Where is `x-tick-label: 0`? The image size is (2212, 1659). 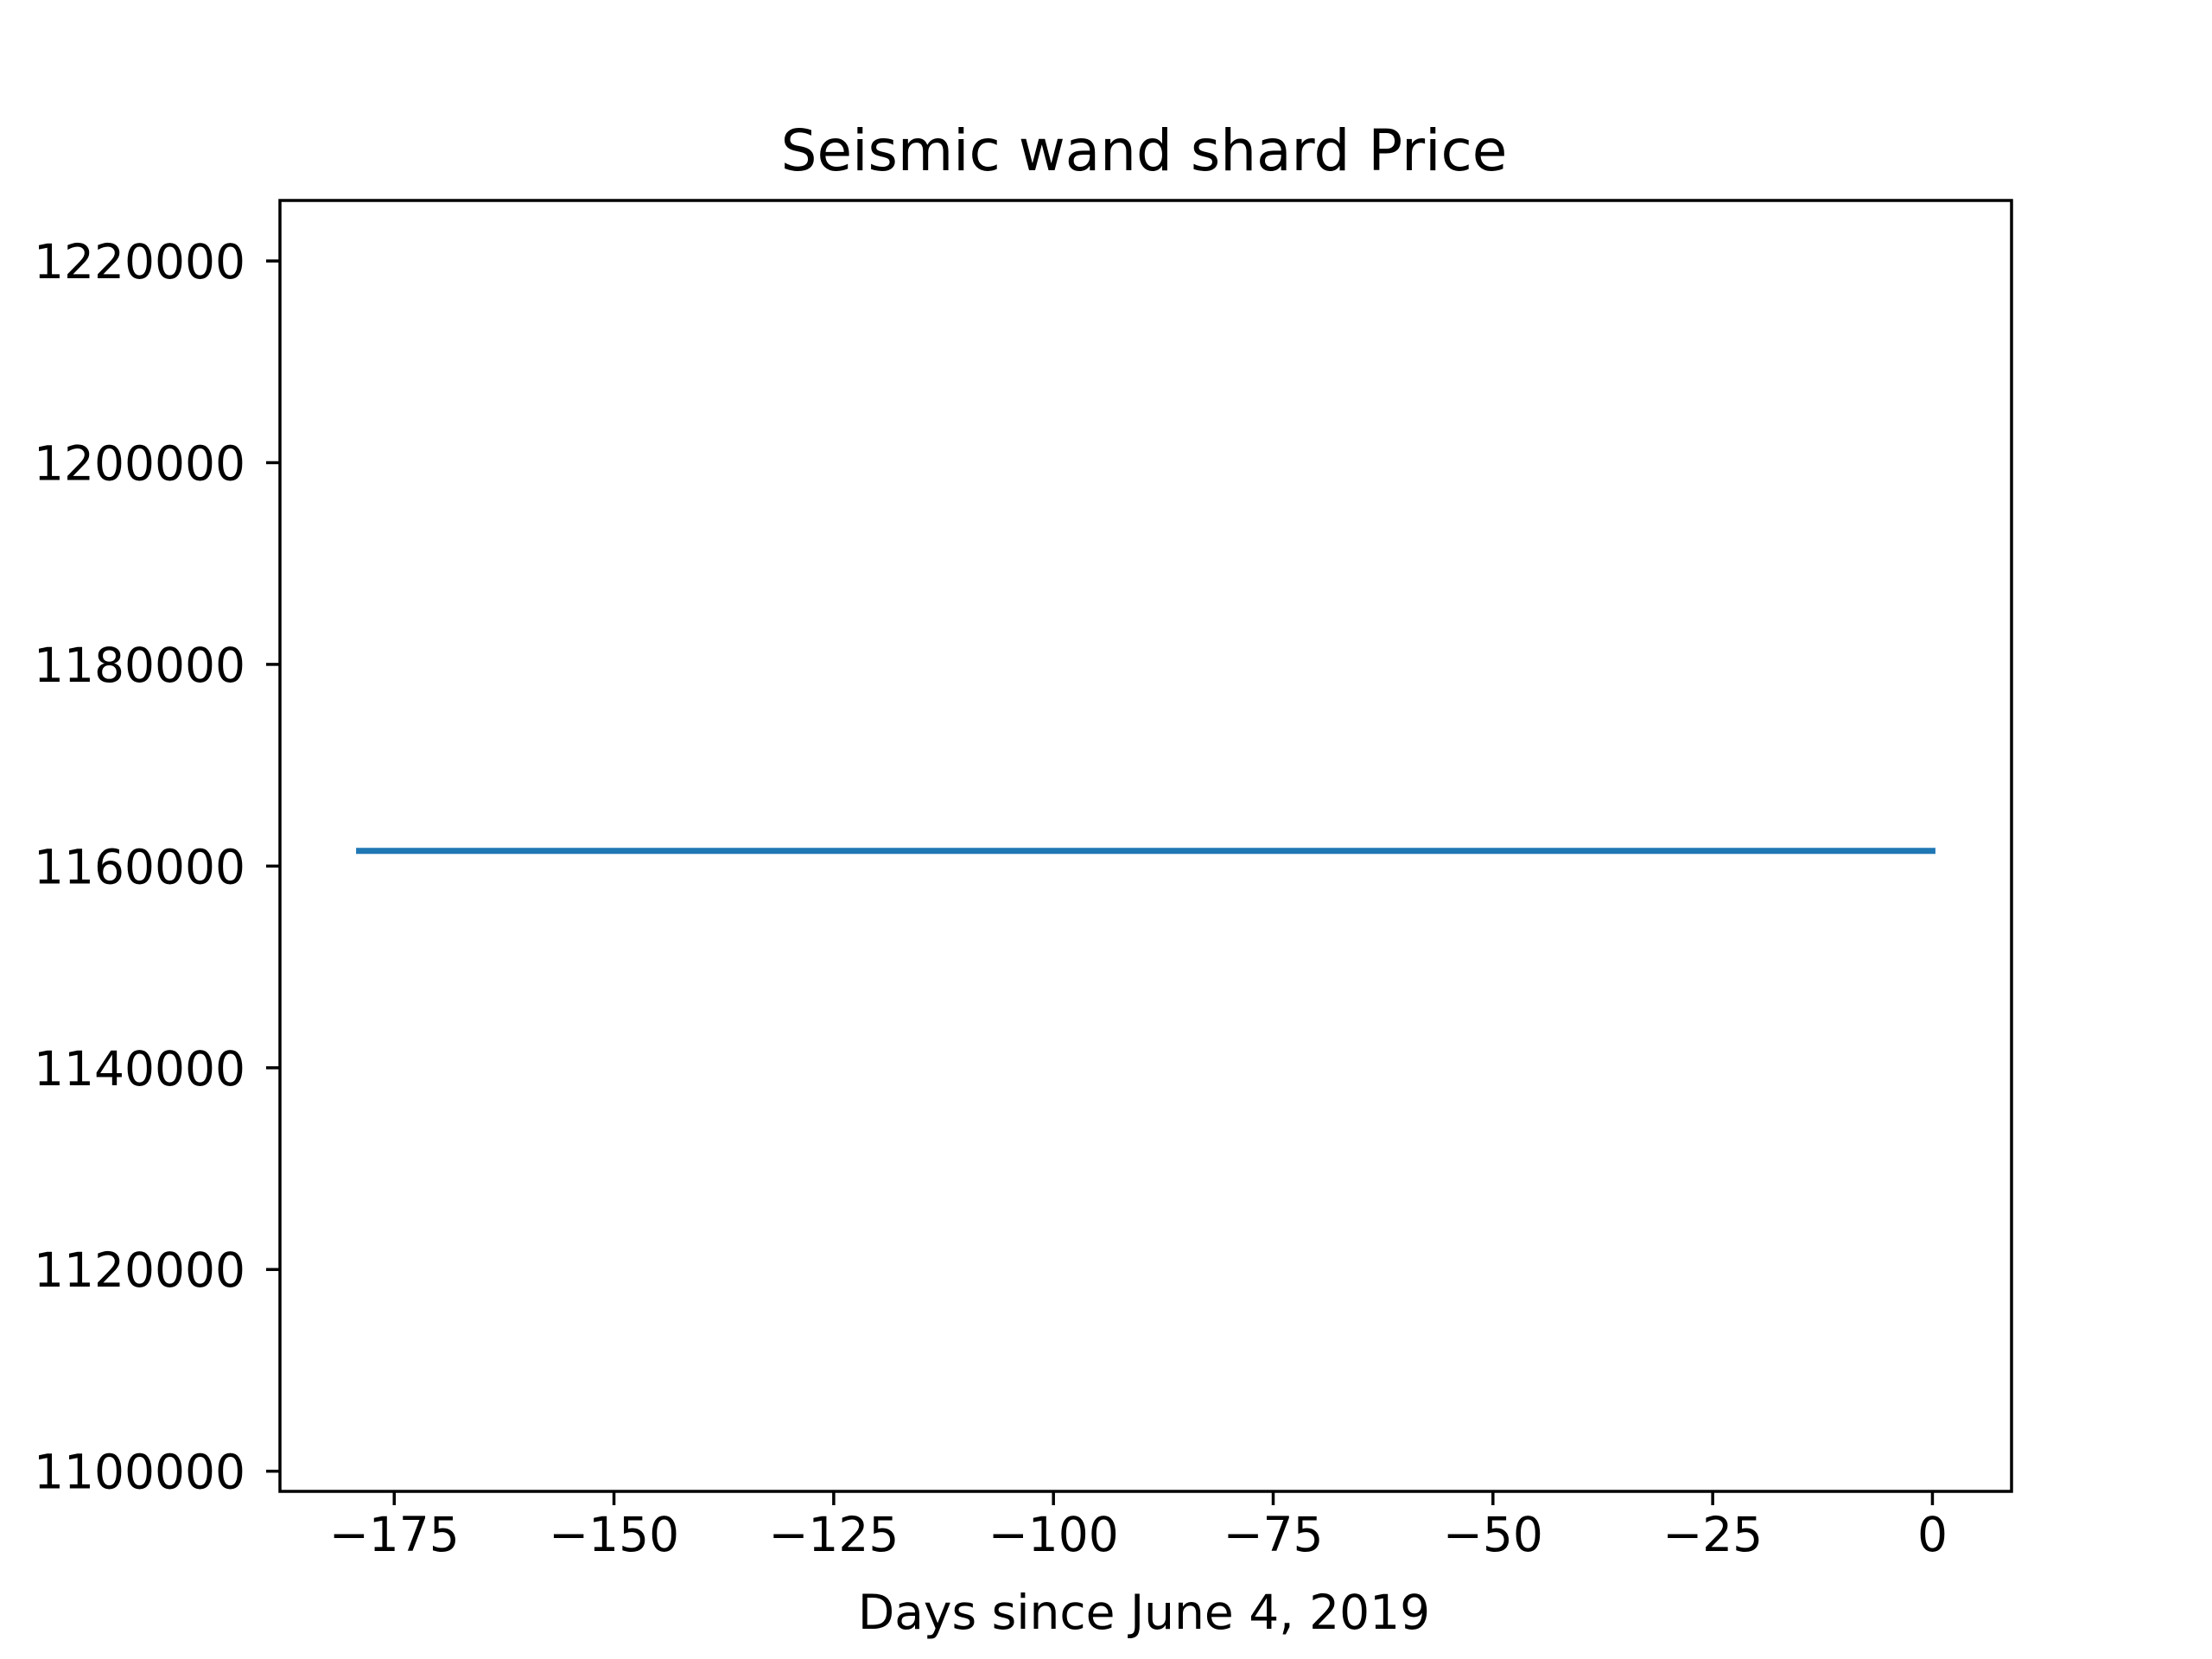
x-tick-label: 0 is located at coordinates (1932, 1534).